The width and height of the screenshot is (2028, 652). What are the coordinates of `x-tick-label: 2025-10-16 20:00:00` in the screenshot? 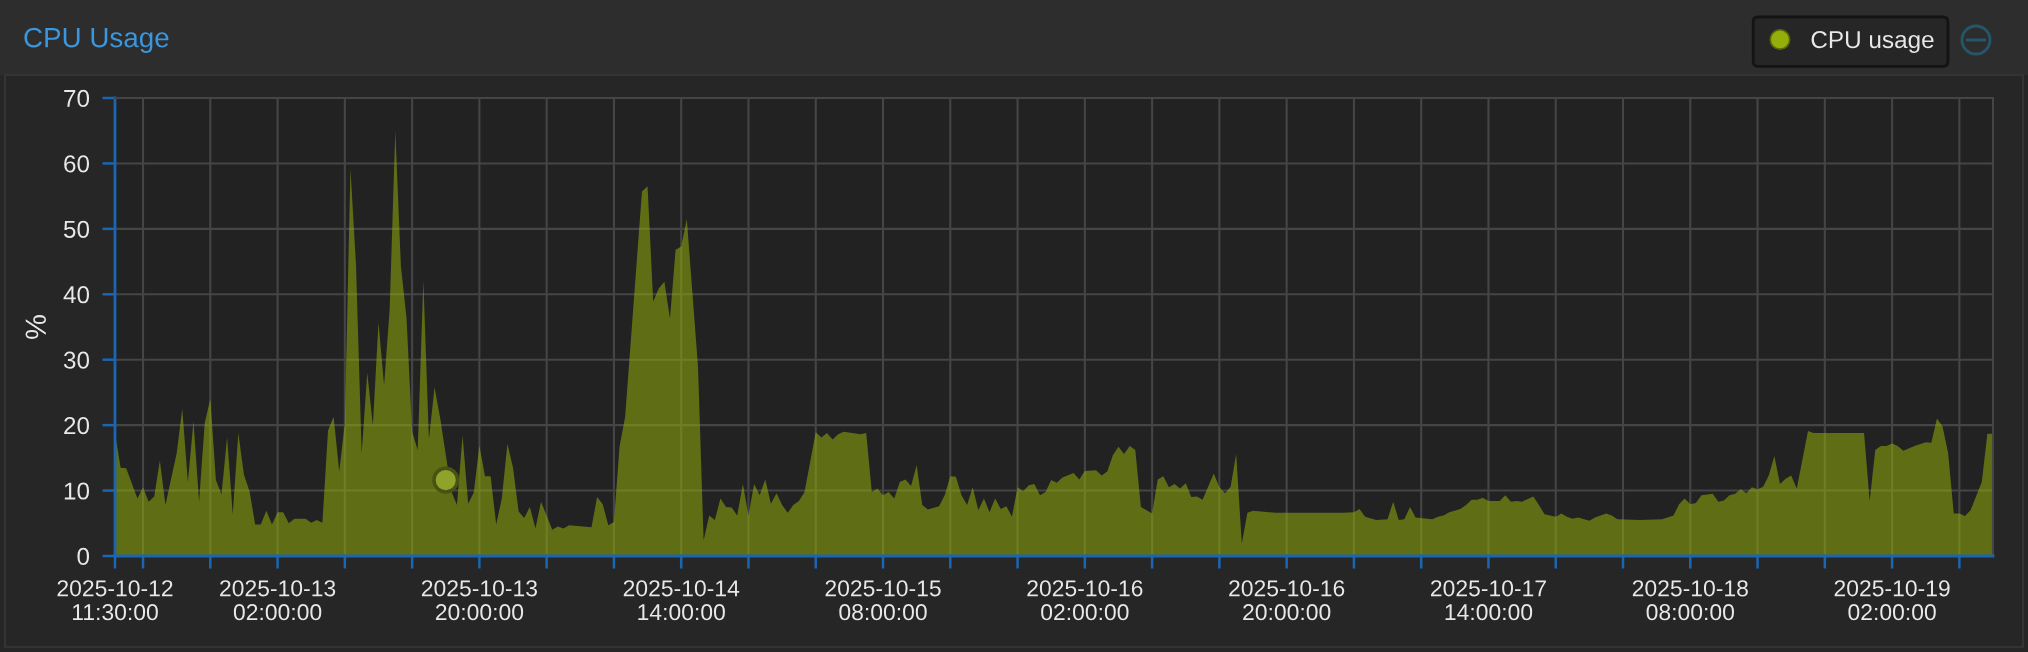 It's located at (1287, 600).